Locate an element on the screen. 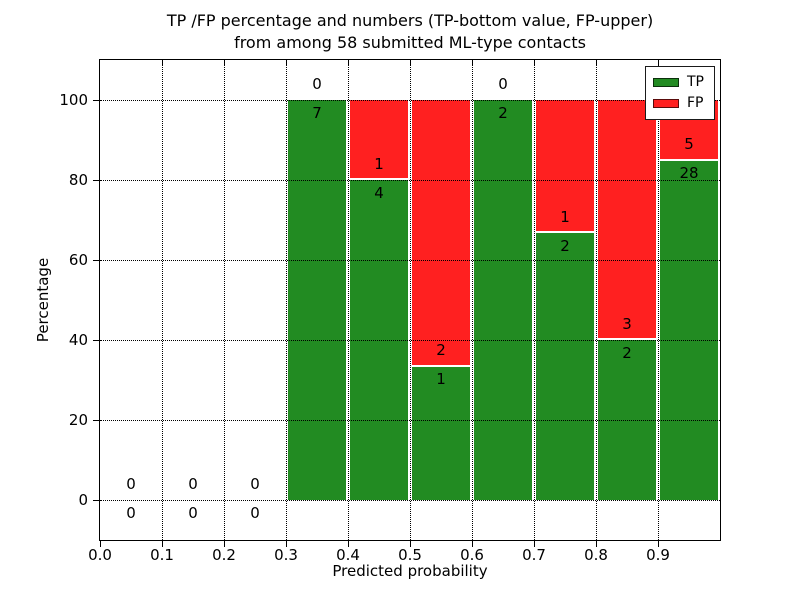  x-tick-label: 0.6 is located at coordinates (472, 555).